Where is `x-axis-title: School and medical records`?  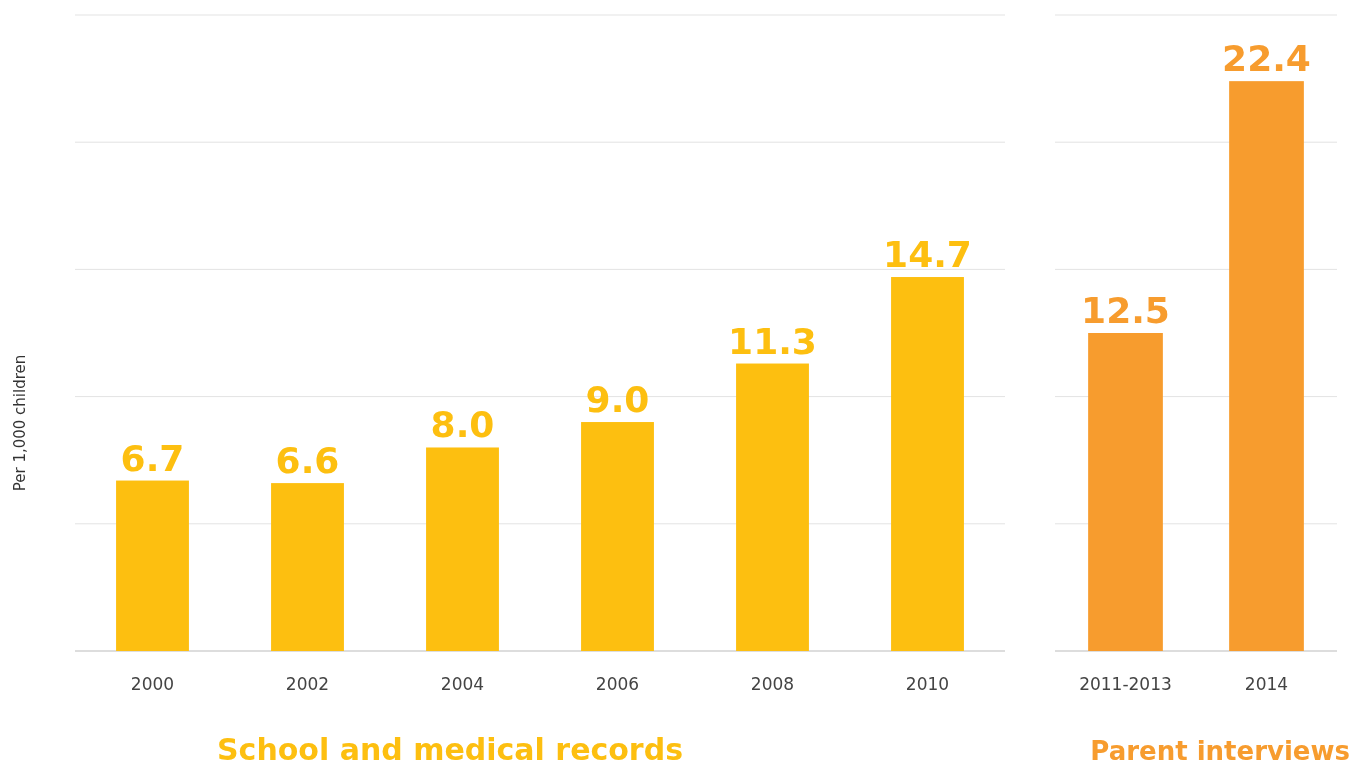 x-axis-title: School and medical records is located at coordinates (450, 749).